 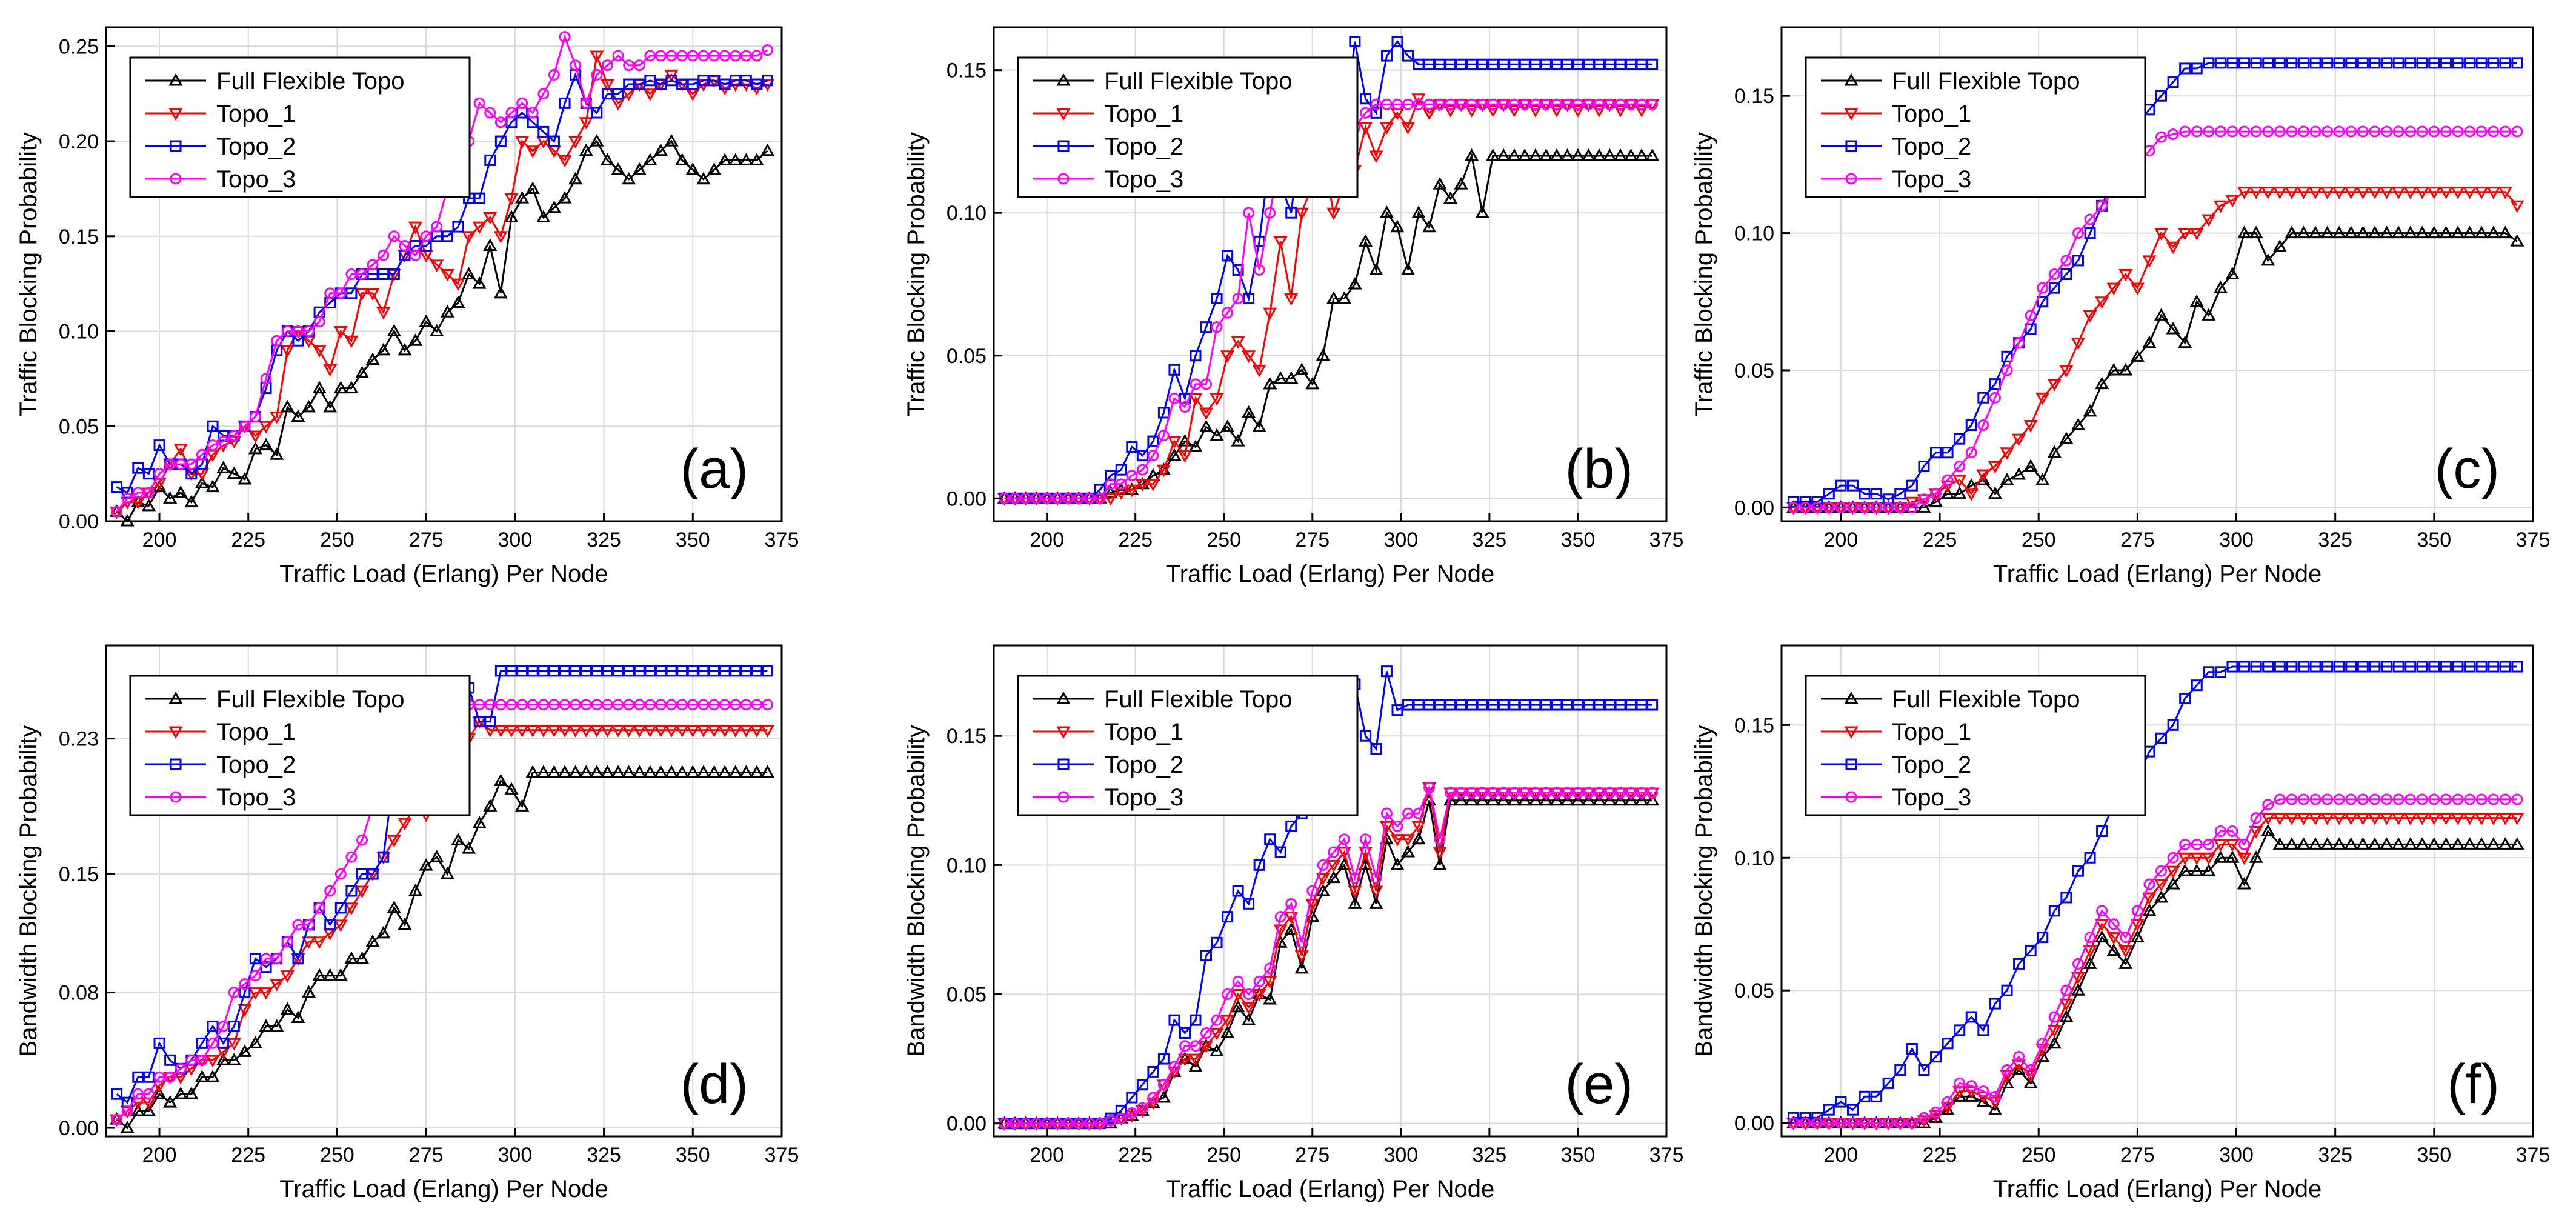 I want to click on y-tick-label: 0.10, so click(x=1754, y=858).